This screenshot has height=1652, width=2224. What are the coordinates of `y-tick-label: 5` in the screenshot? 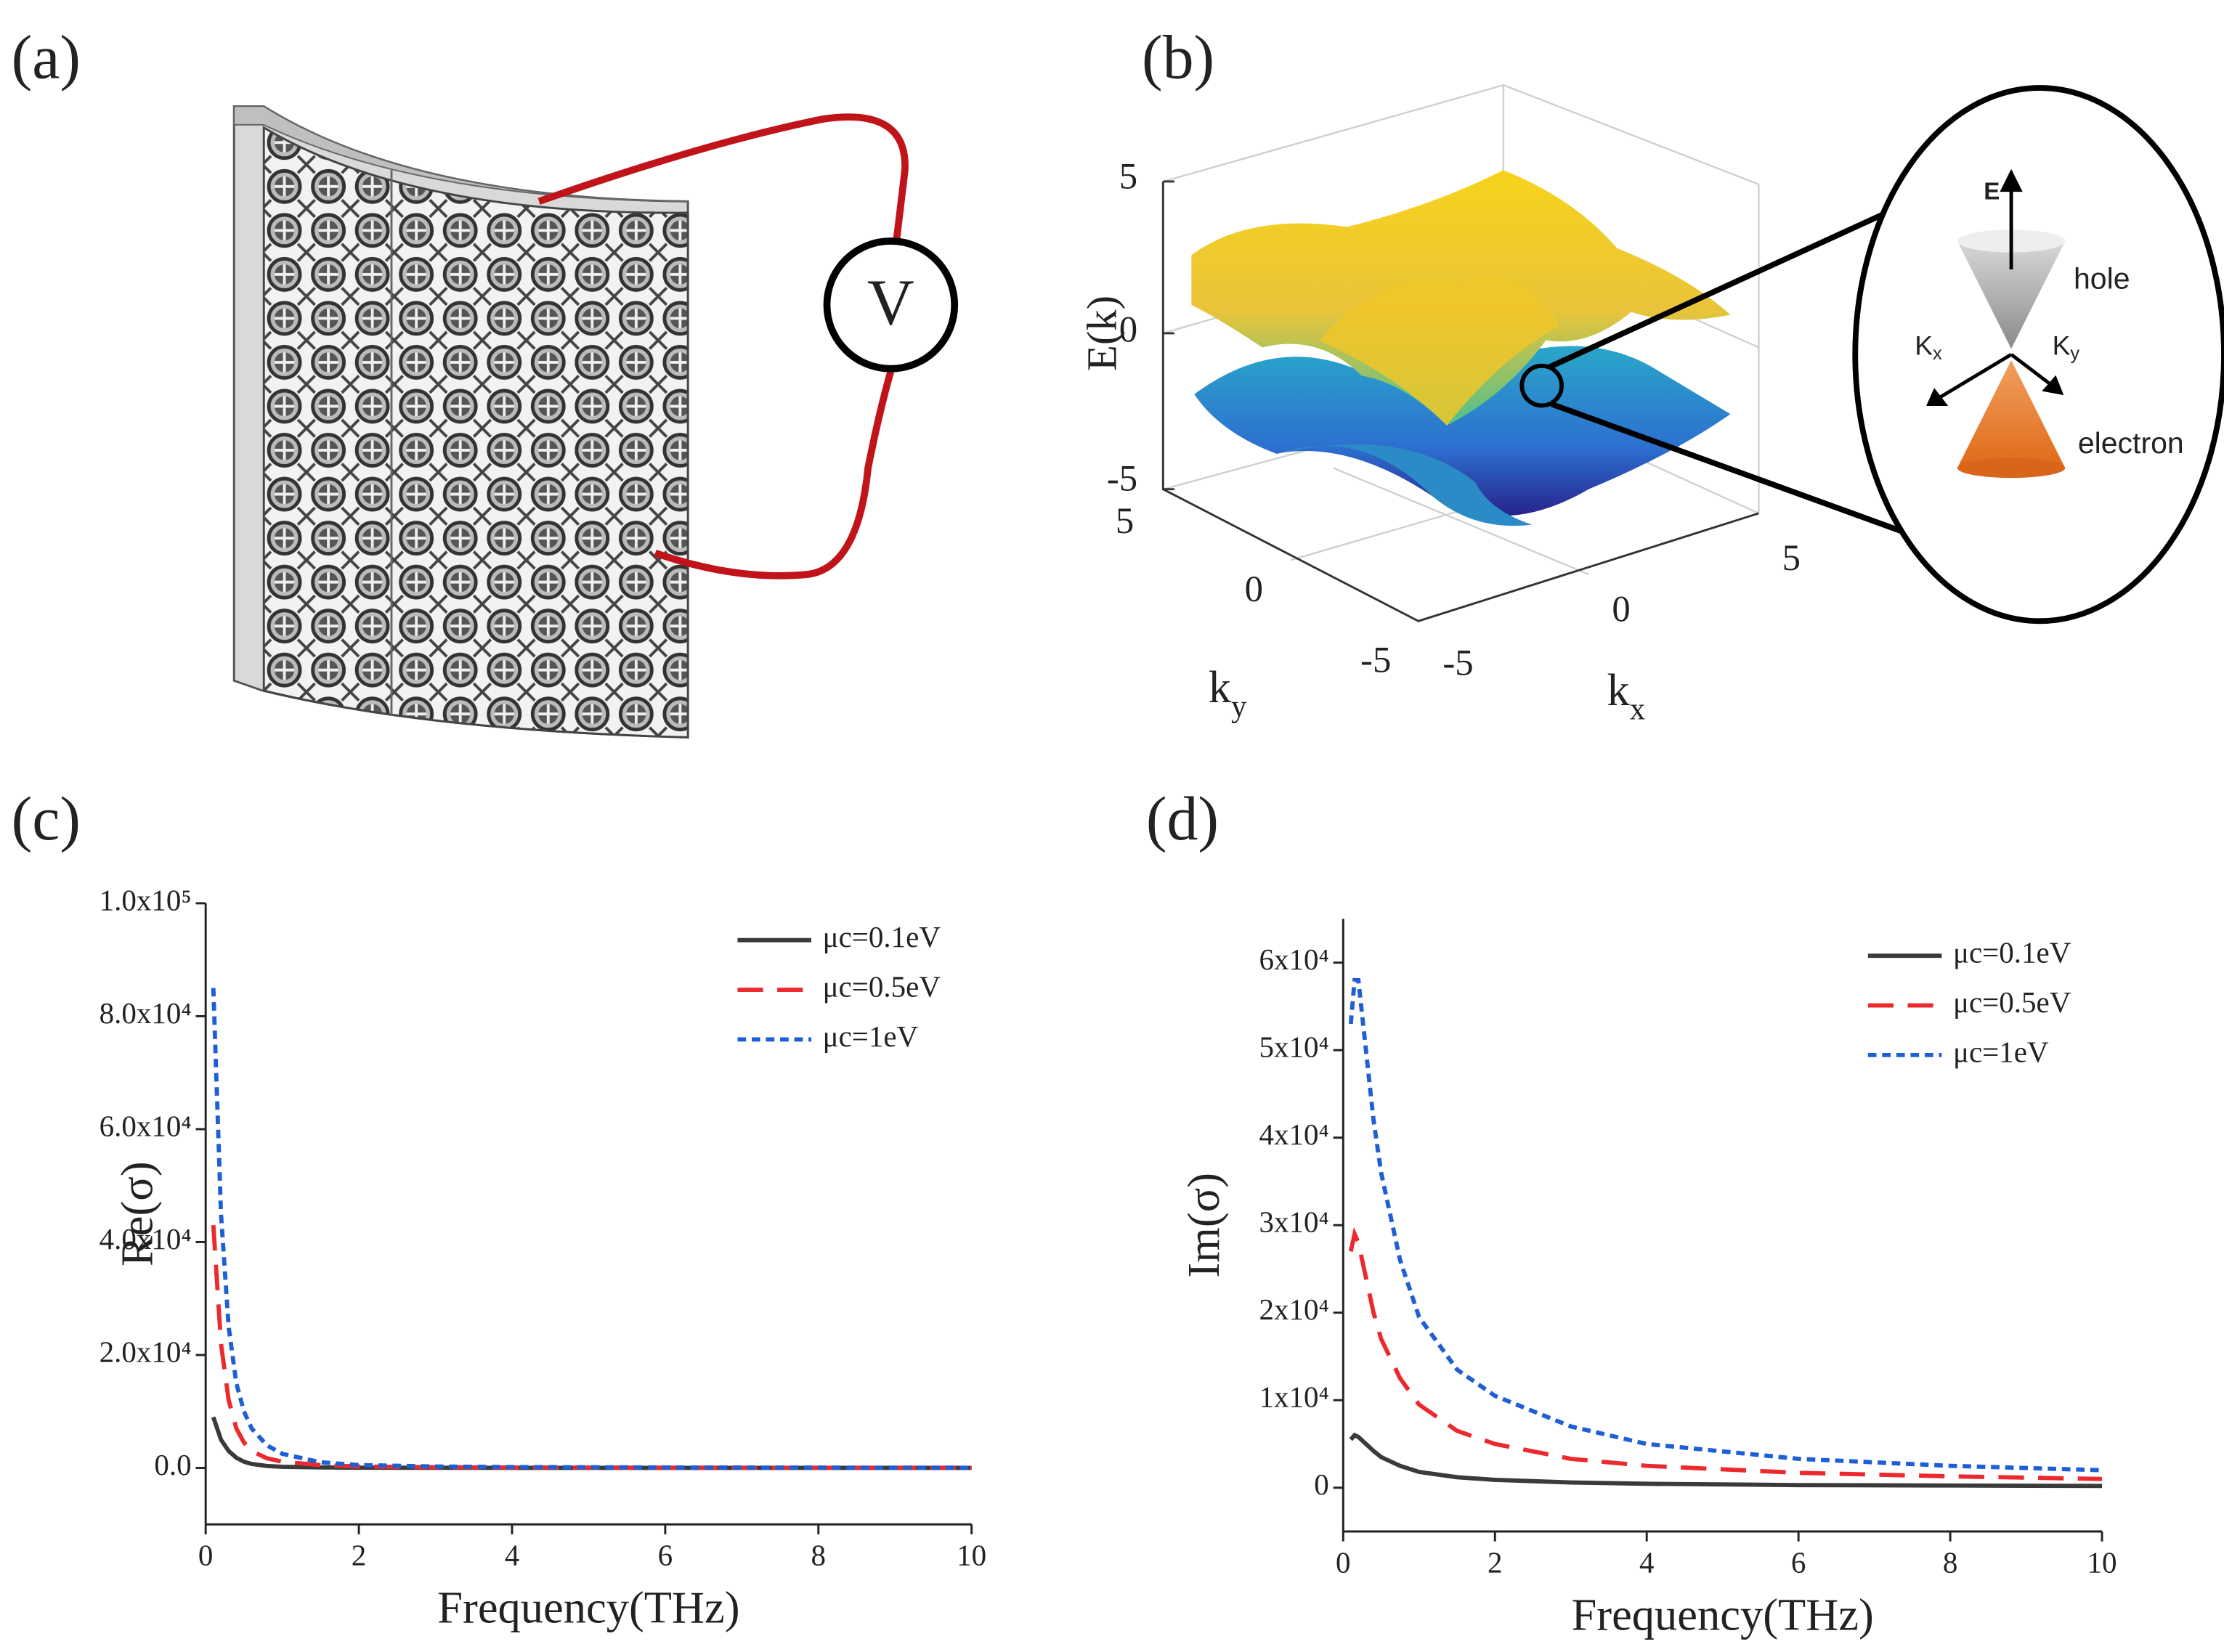 It's located at (1125, 520).